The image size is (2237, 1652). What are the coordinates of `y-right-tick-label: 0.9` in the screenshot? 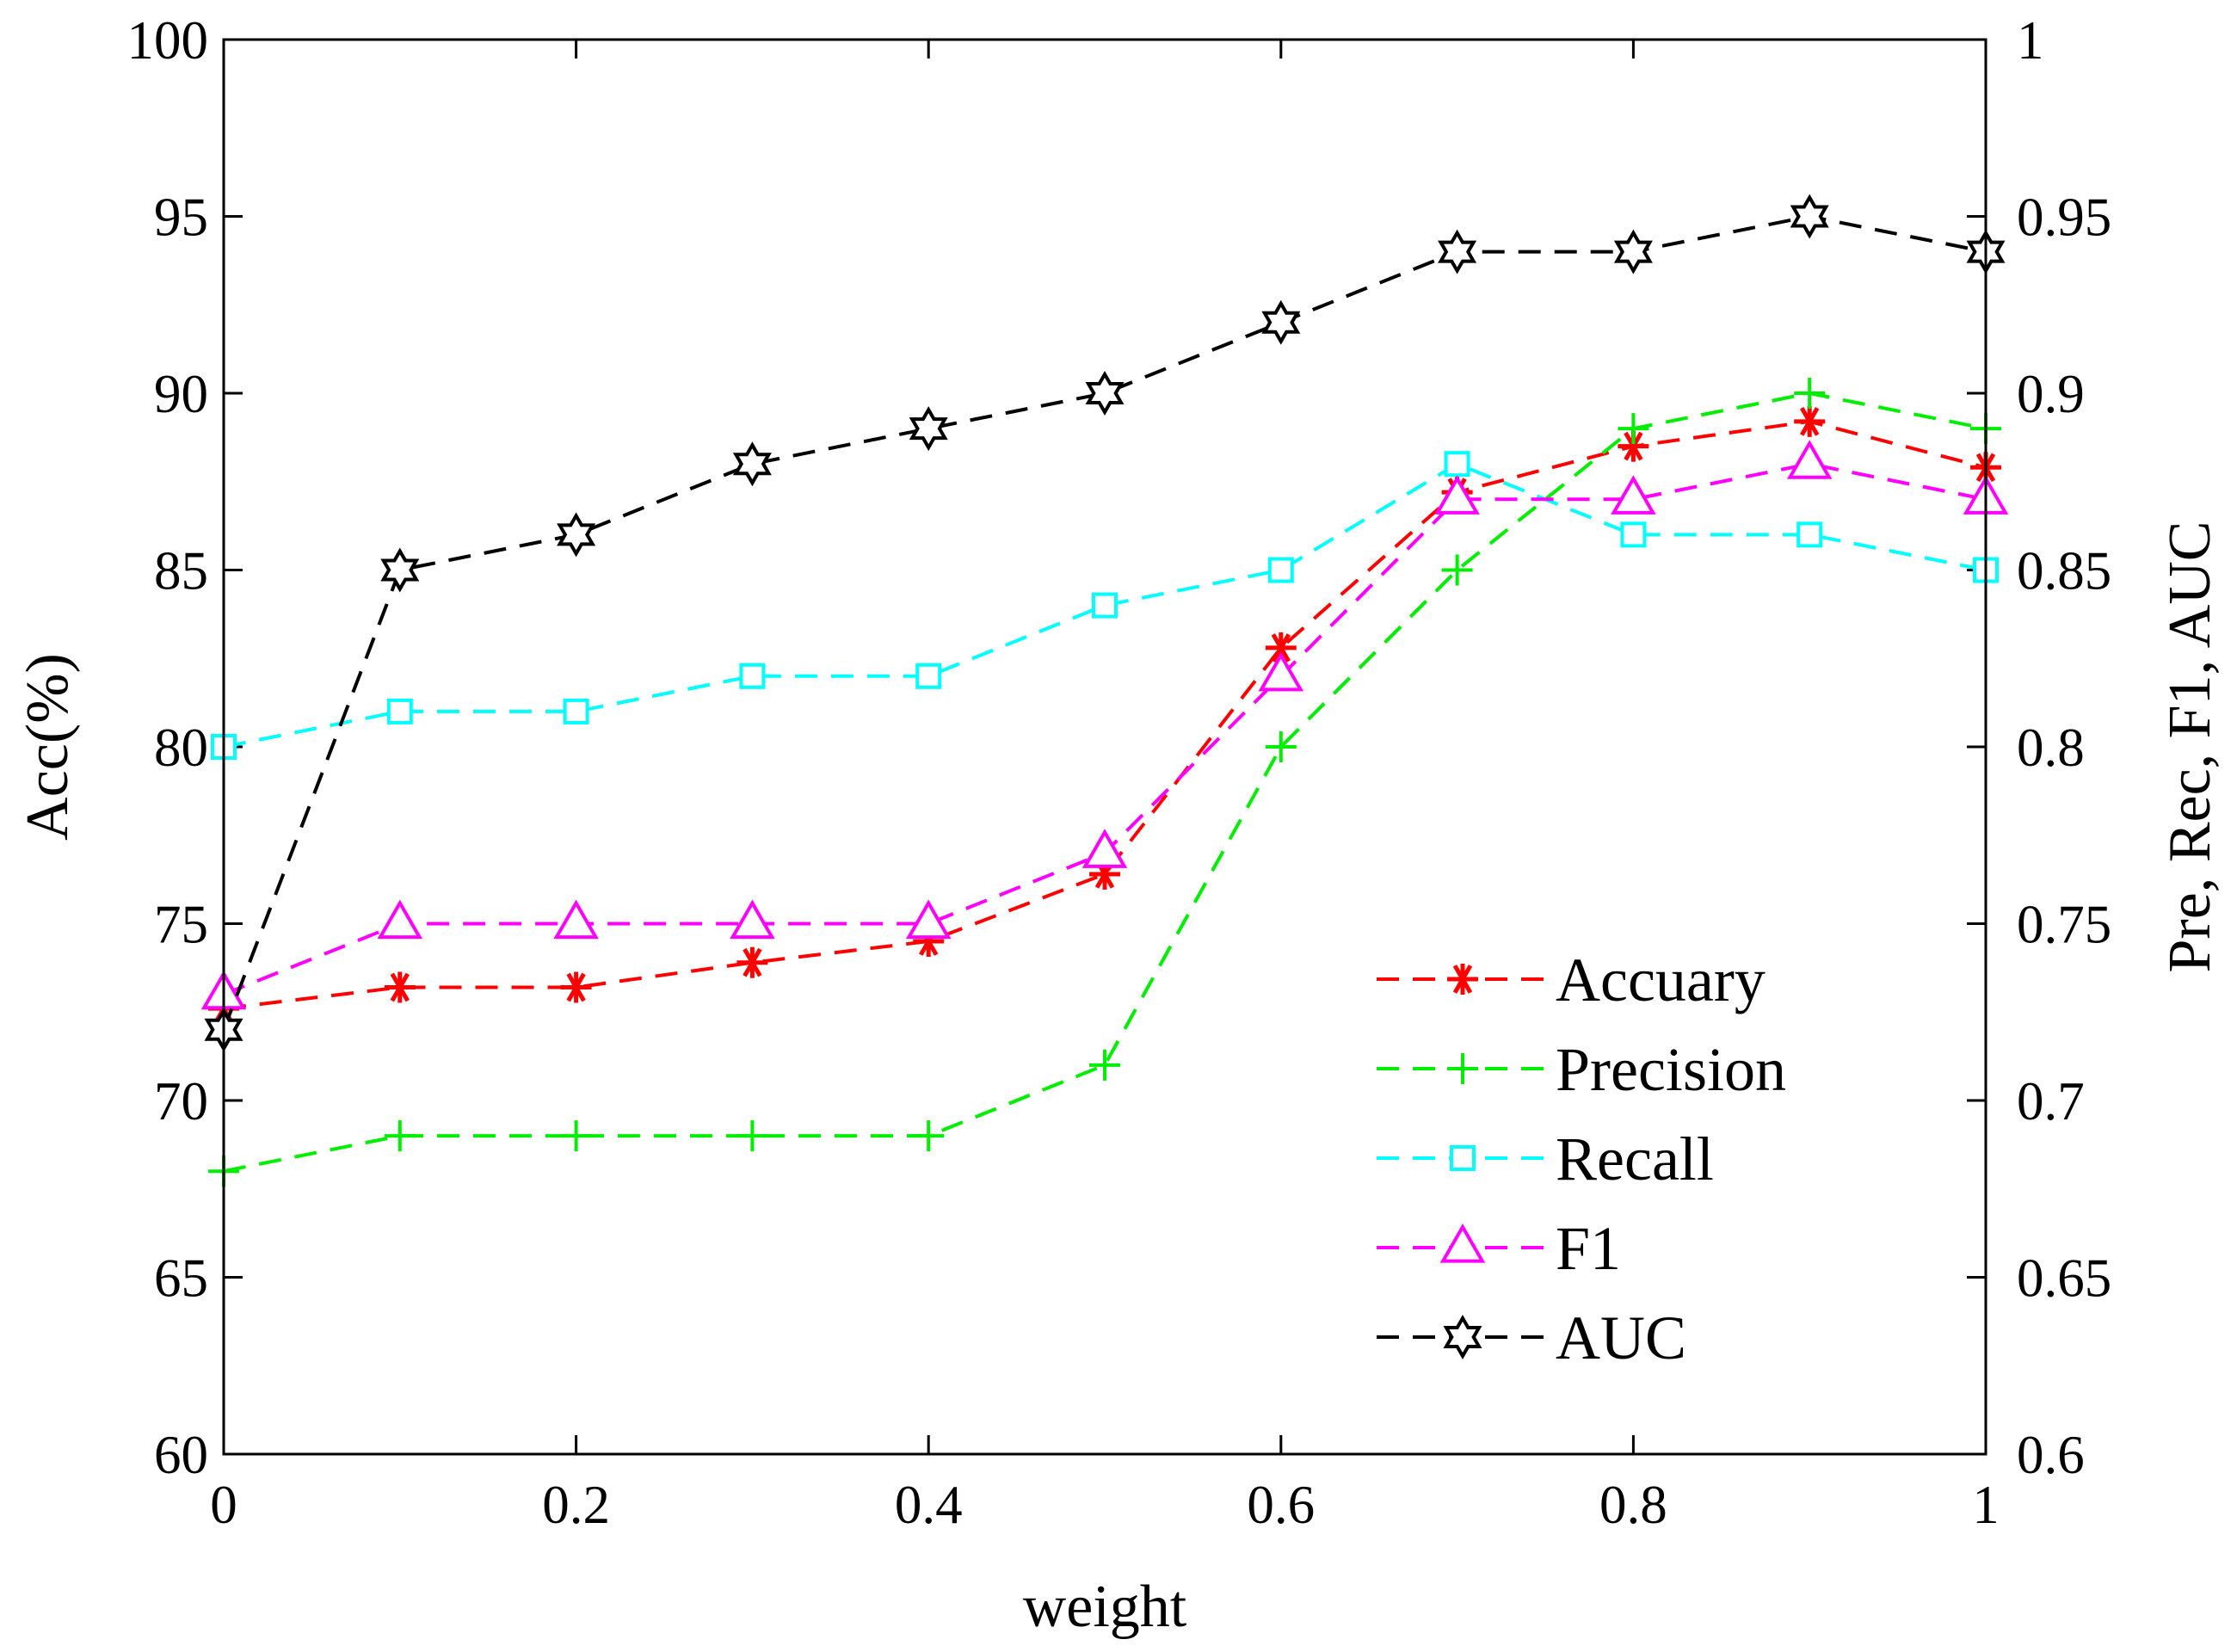 It's located at (2051, 394).